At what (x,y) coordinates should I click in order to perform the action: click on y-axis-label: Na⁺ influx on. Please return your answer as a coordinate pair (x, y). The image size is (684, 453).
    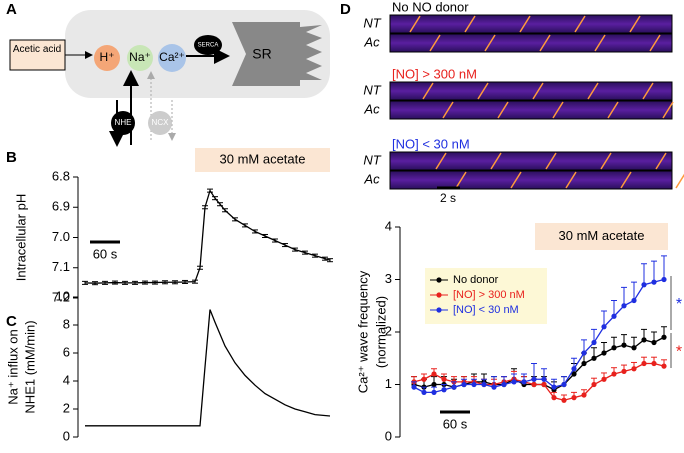
    Looking at the image, I should click on (12, 367).